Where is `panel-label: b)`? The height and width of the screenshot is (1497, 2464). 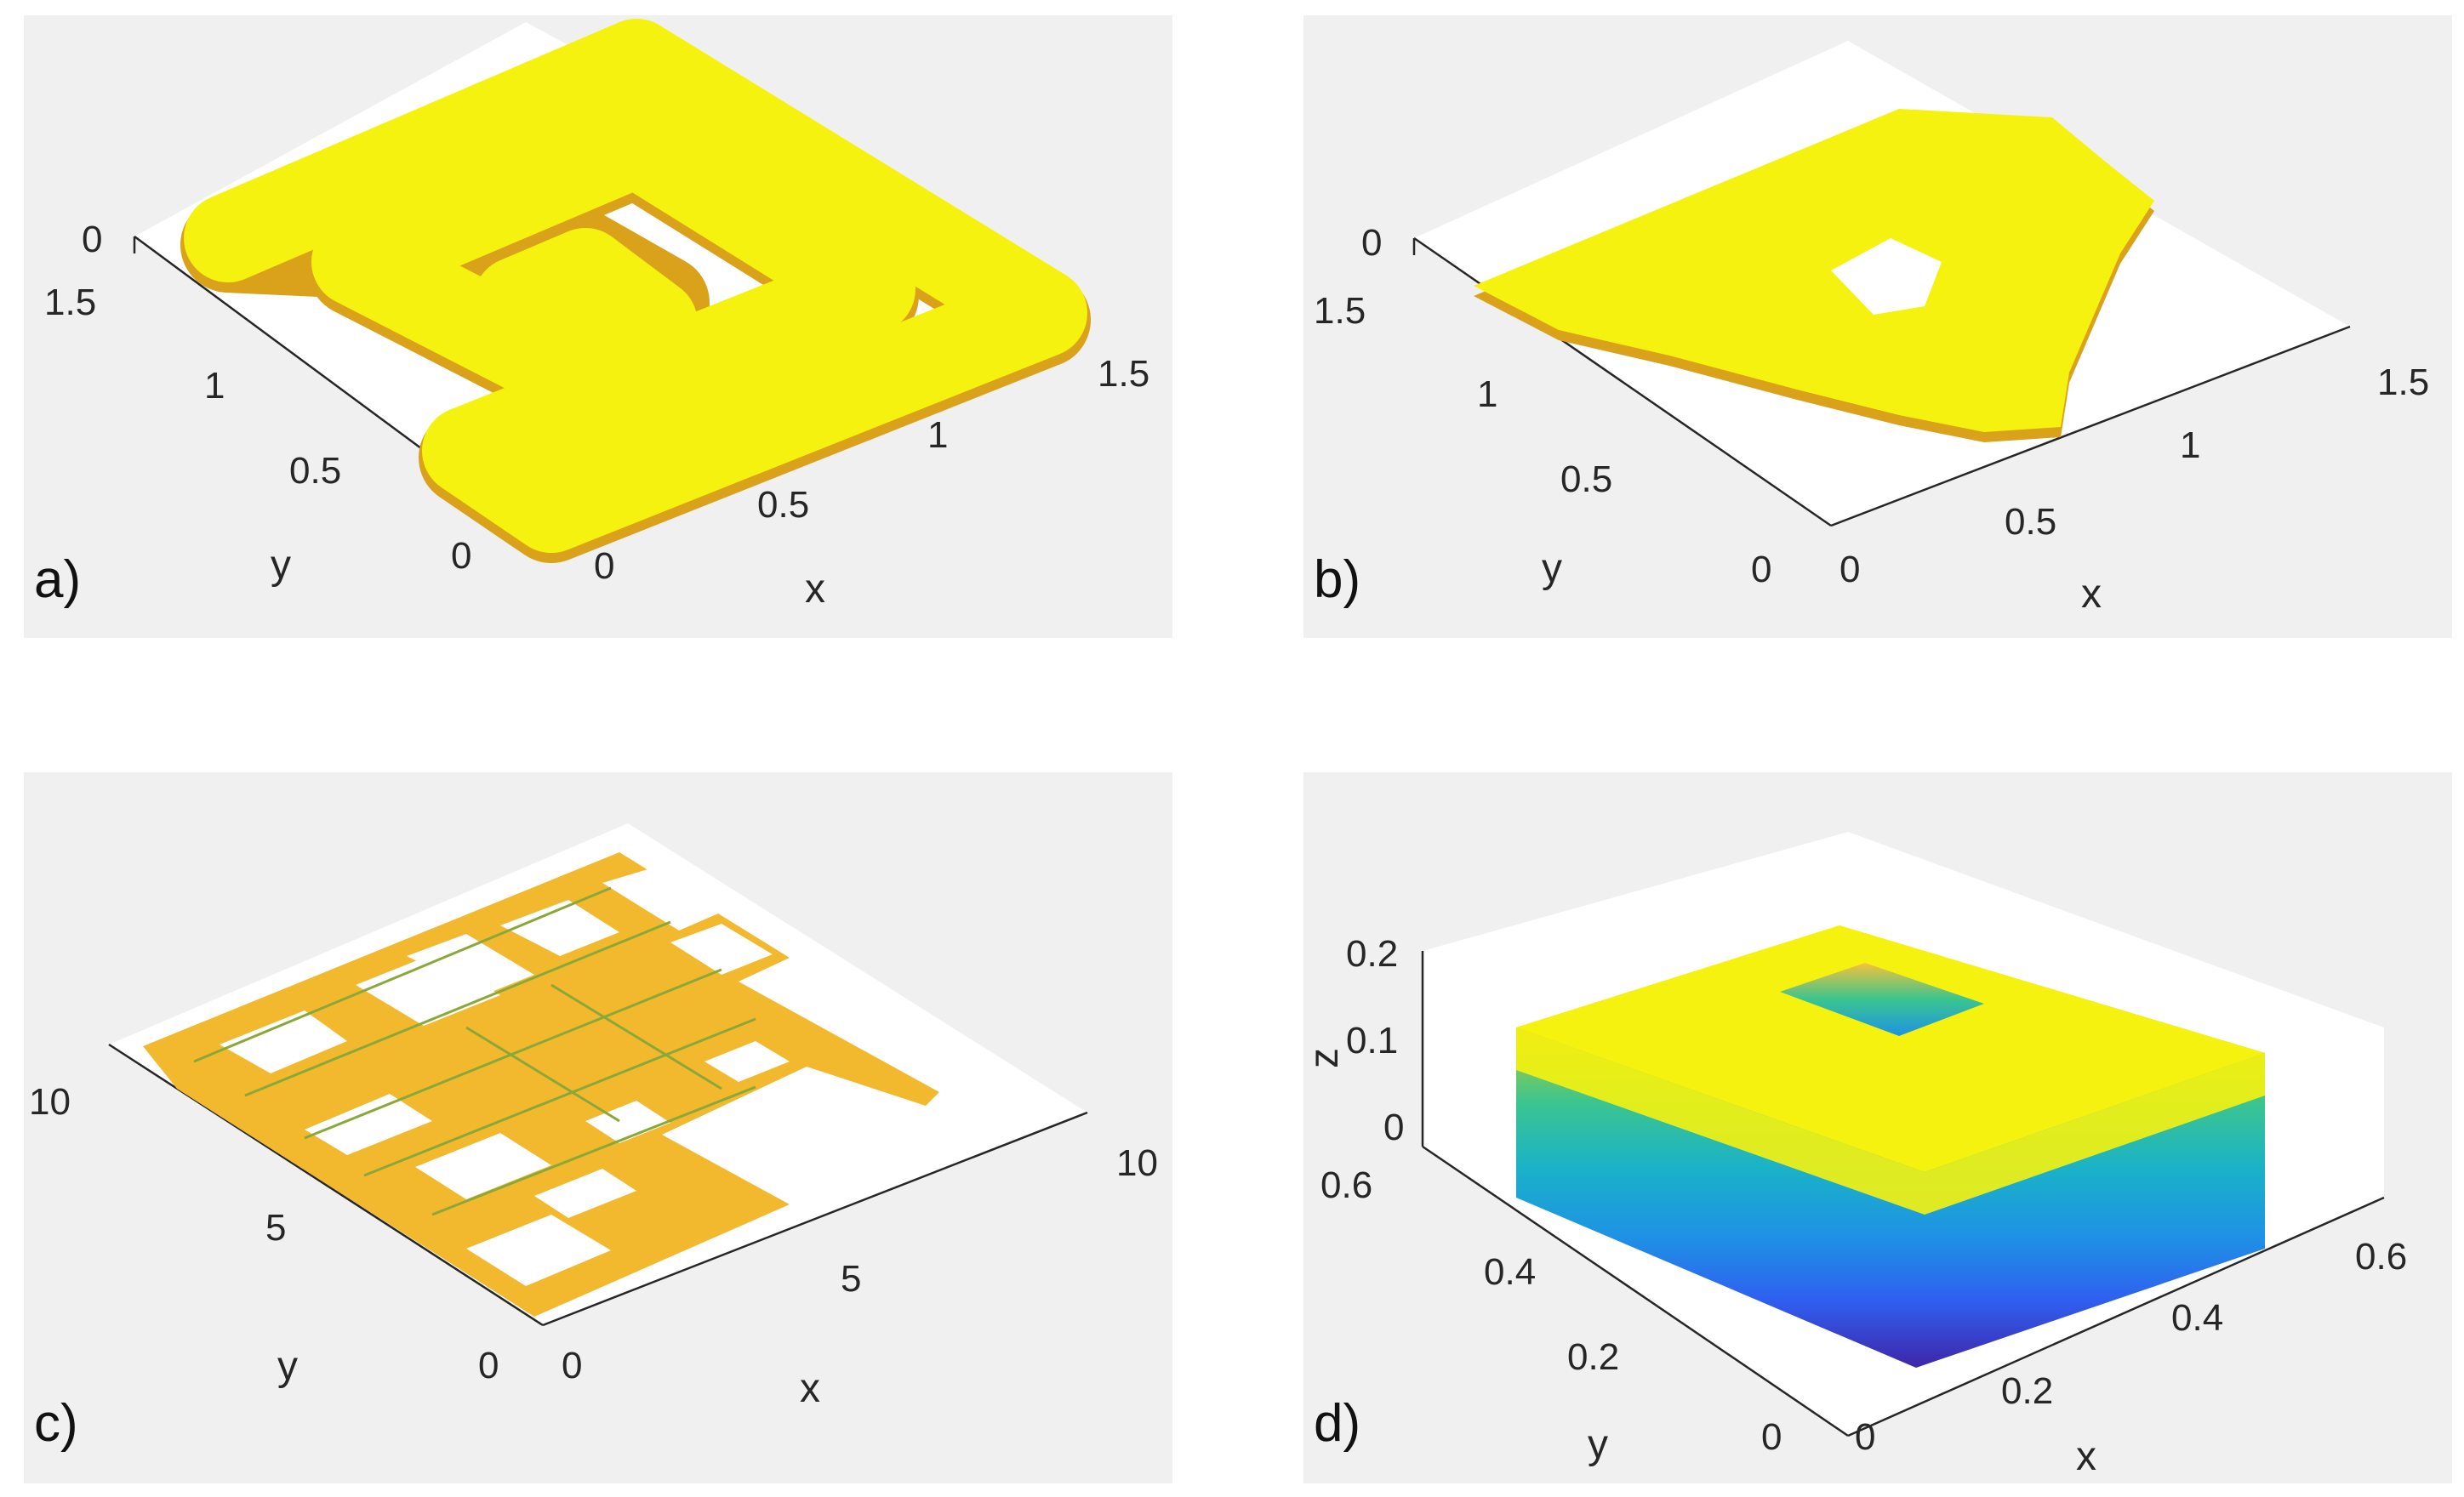
panel-label: b) is located at coordinates (1338, 579).